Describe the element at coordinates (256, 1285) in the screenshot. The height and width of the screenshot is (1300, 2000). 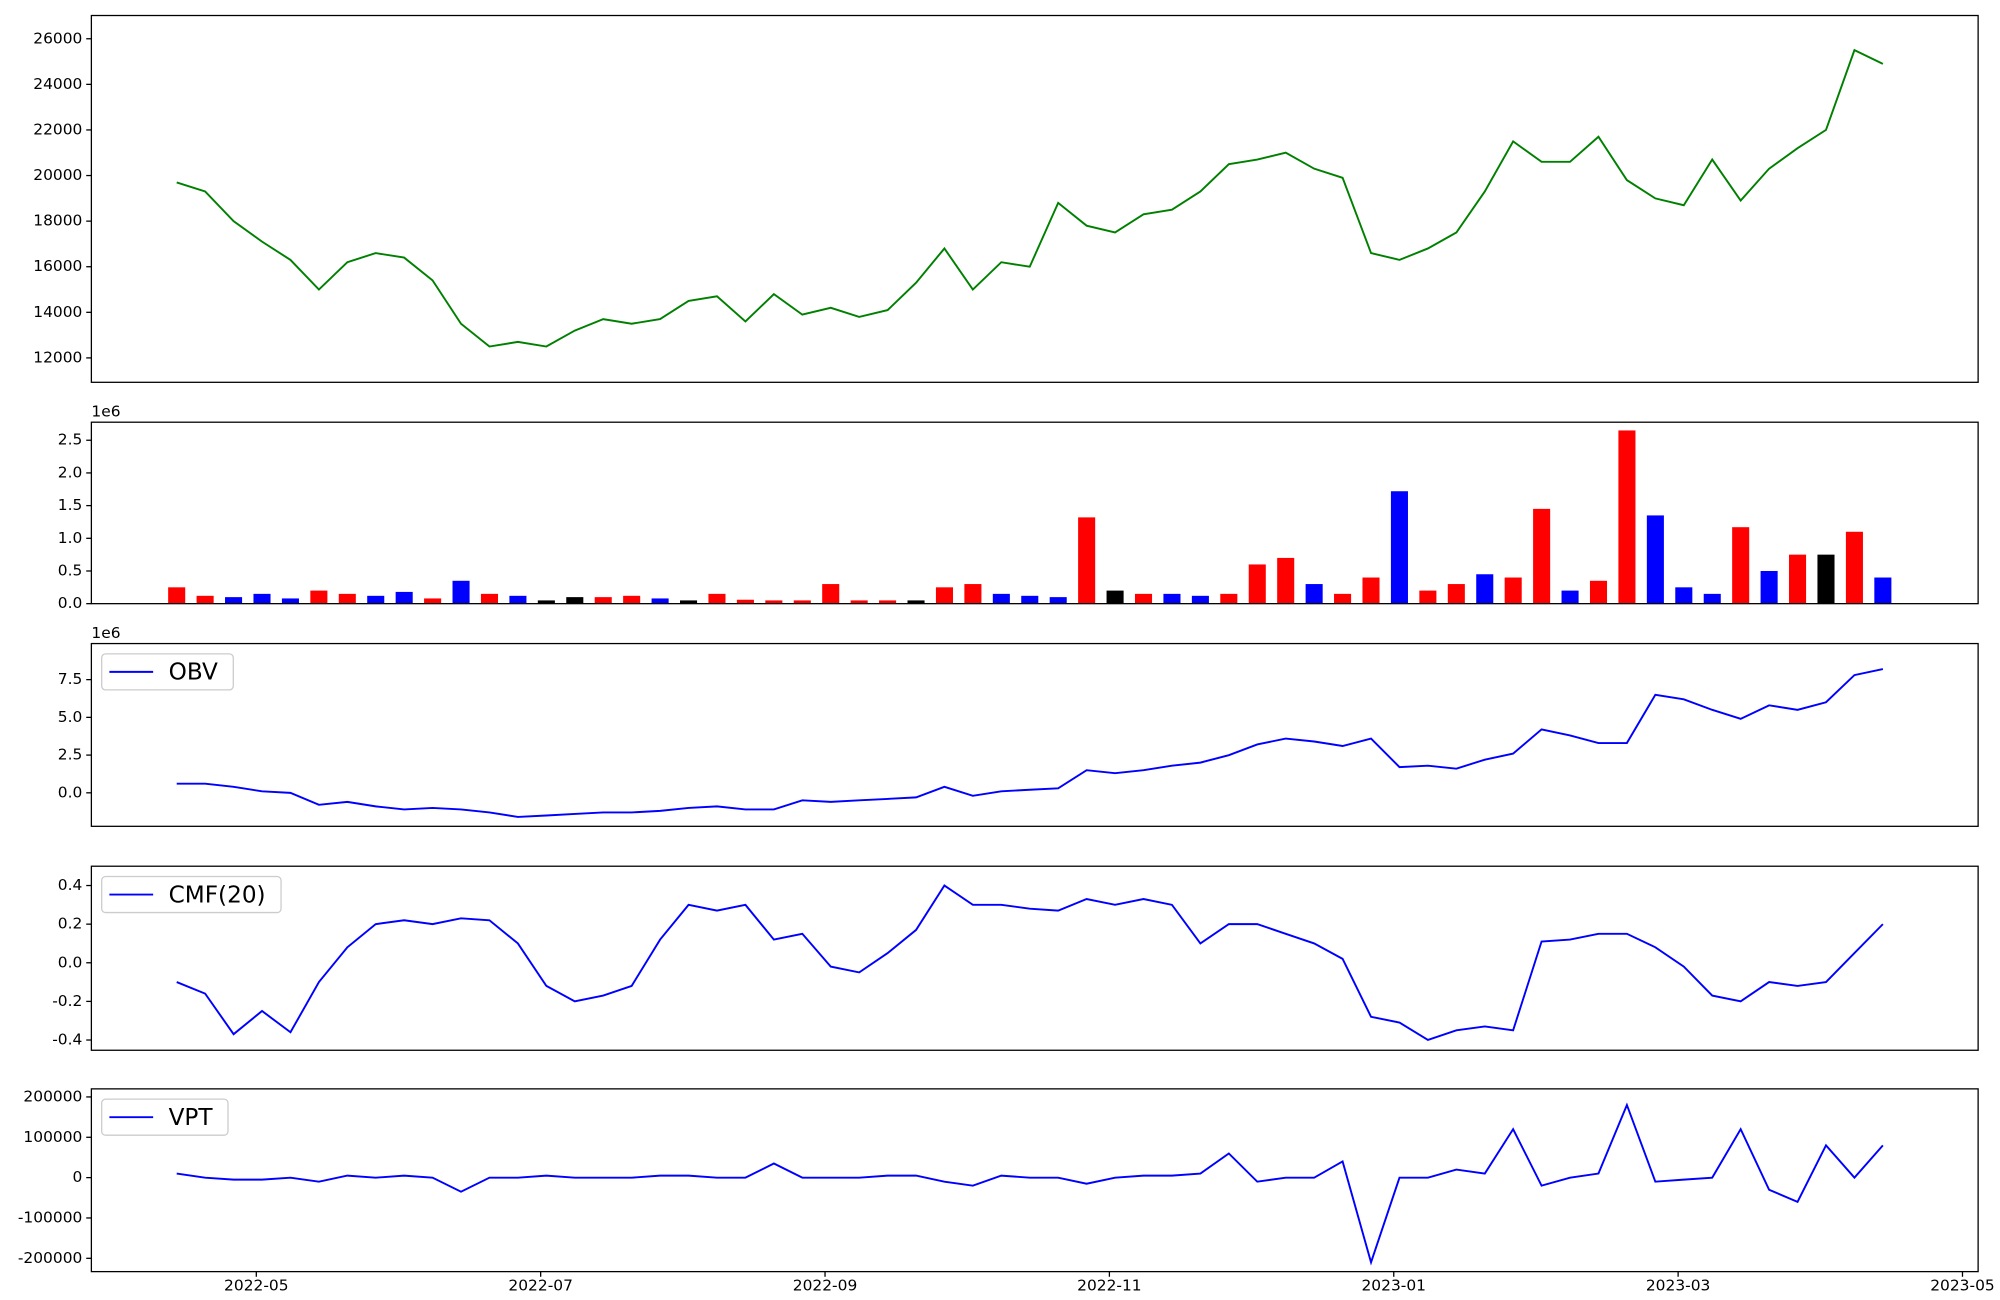
I see `x-tick-label: 2022-05` at that location.